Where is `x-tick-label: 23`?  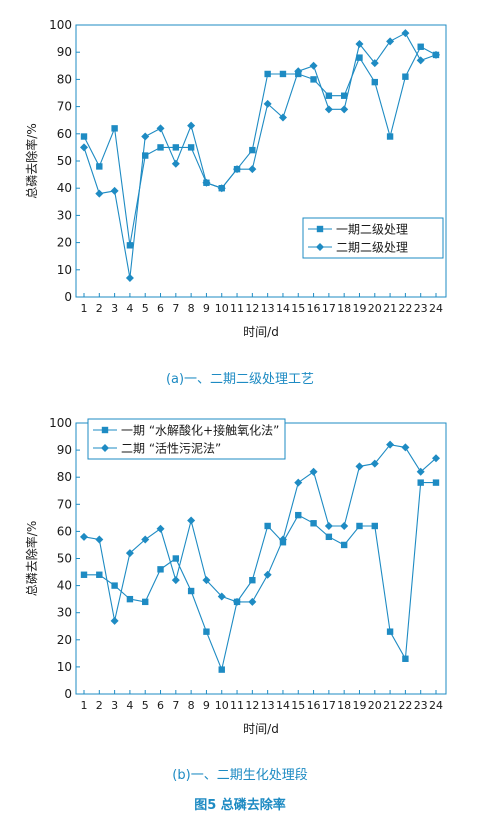 x-tick-label: 23 is located at coordinates (421, 308).